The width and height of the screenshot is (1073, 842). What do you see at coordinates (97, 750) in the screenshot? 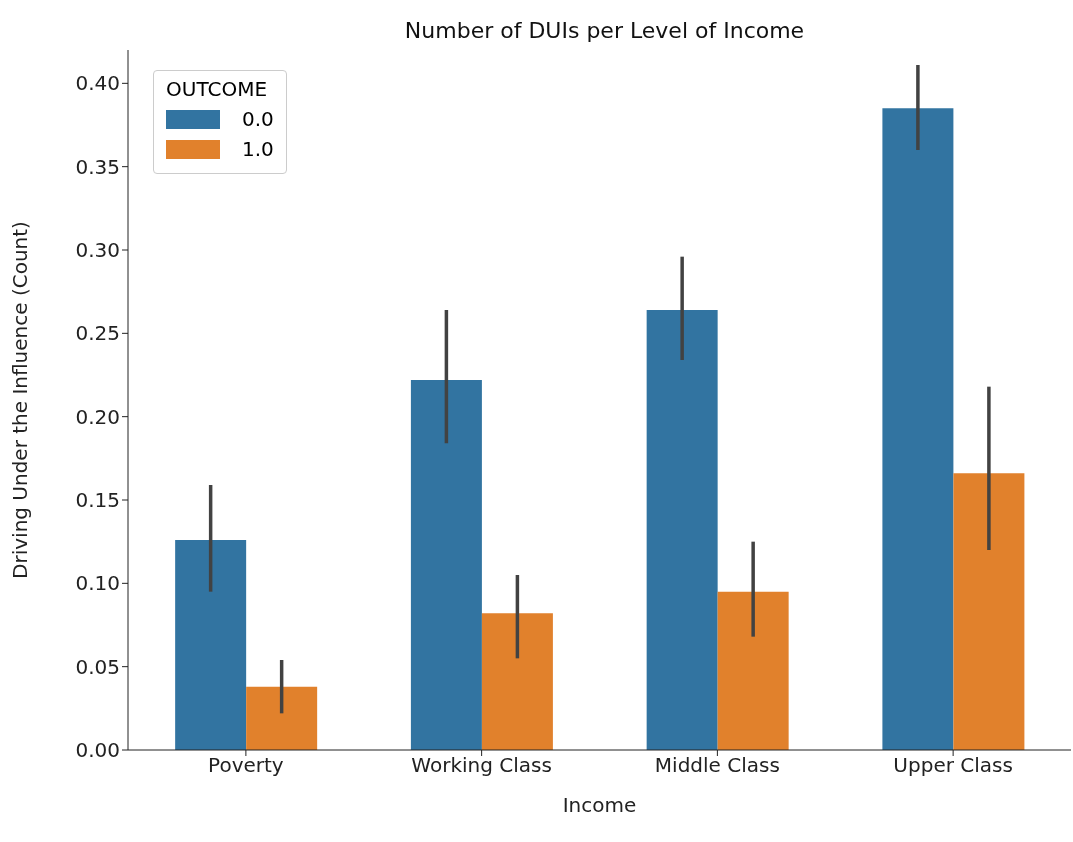
I see `y-tick-label: 0.00` at bounding box center [97, 750].